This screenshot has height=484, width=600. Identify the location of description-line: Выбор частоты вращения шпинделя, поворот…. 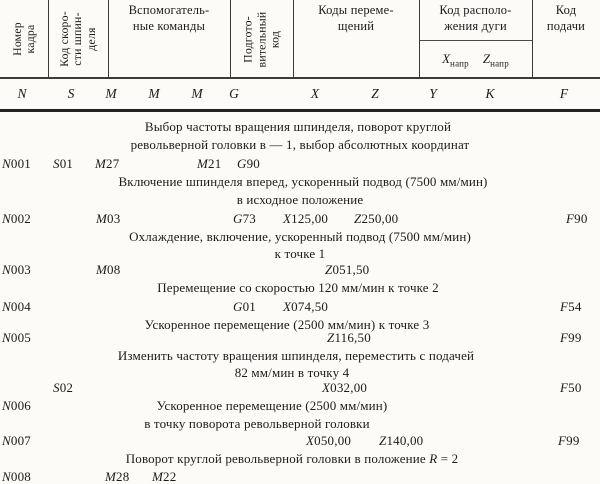
(300, 127).